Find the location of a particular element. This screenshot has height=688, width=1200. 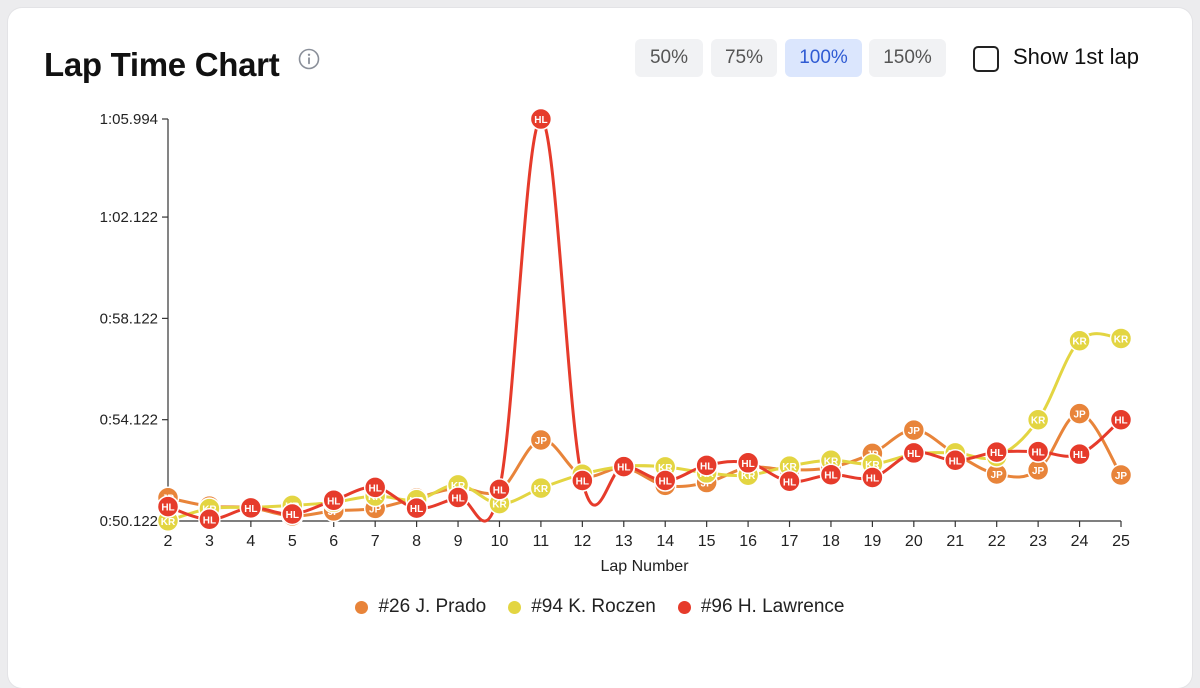

legend-item: #96 H. Lawrence is located at coordinates (761, 607).